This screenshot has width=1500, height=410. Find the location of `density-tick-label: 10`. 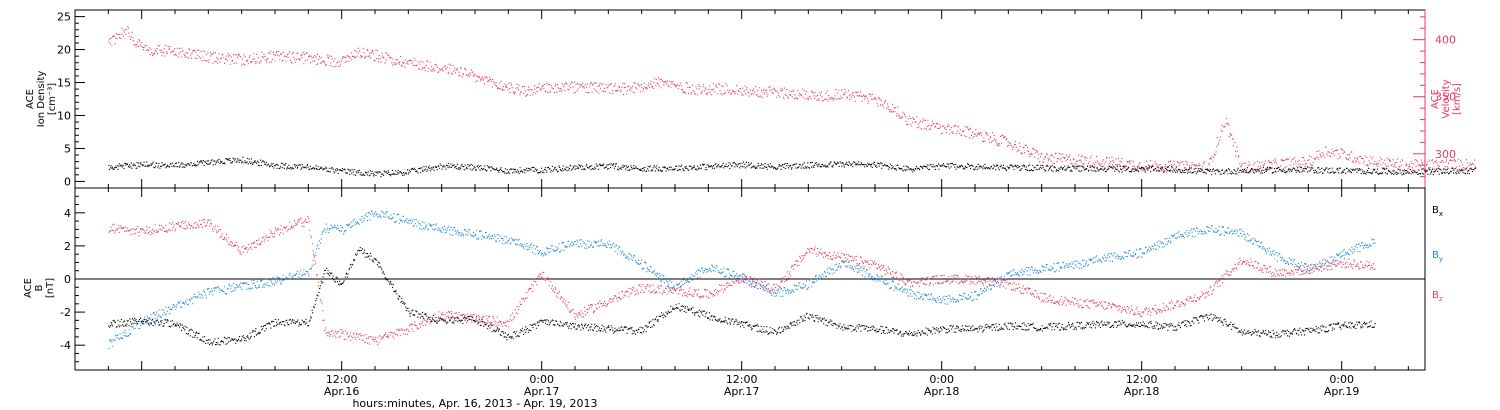

density-tick-label: 10 is located at coordinates (64, 115).